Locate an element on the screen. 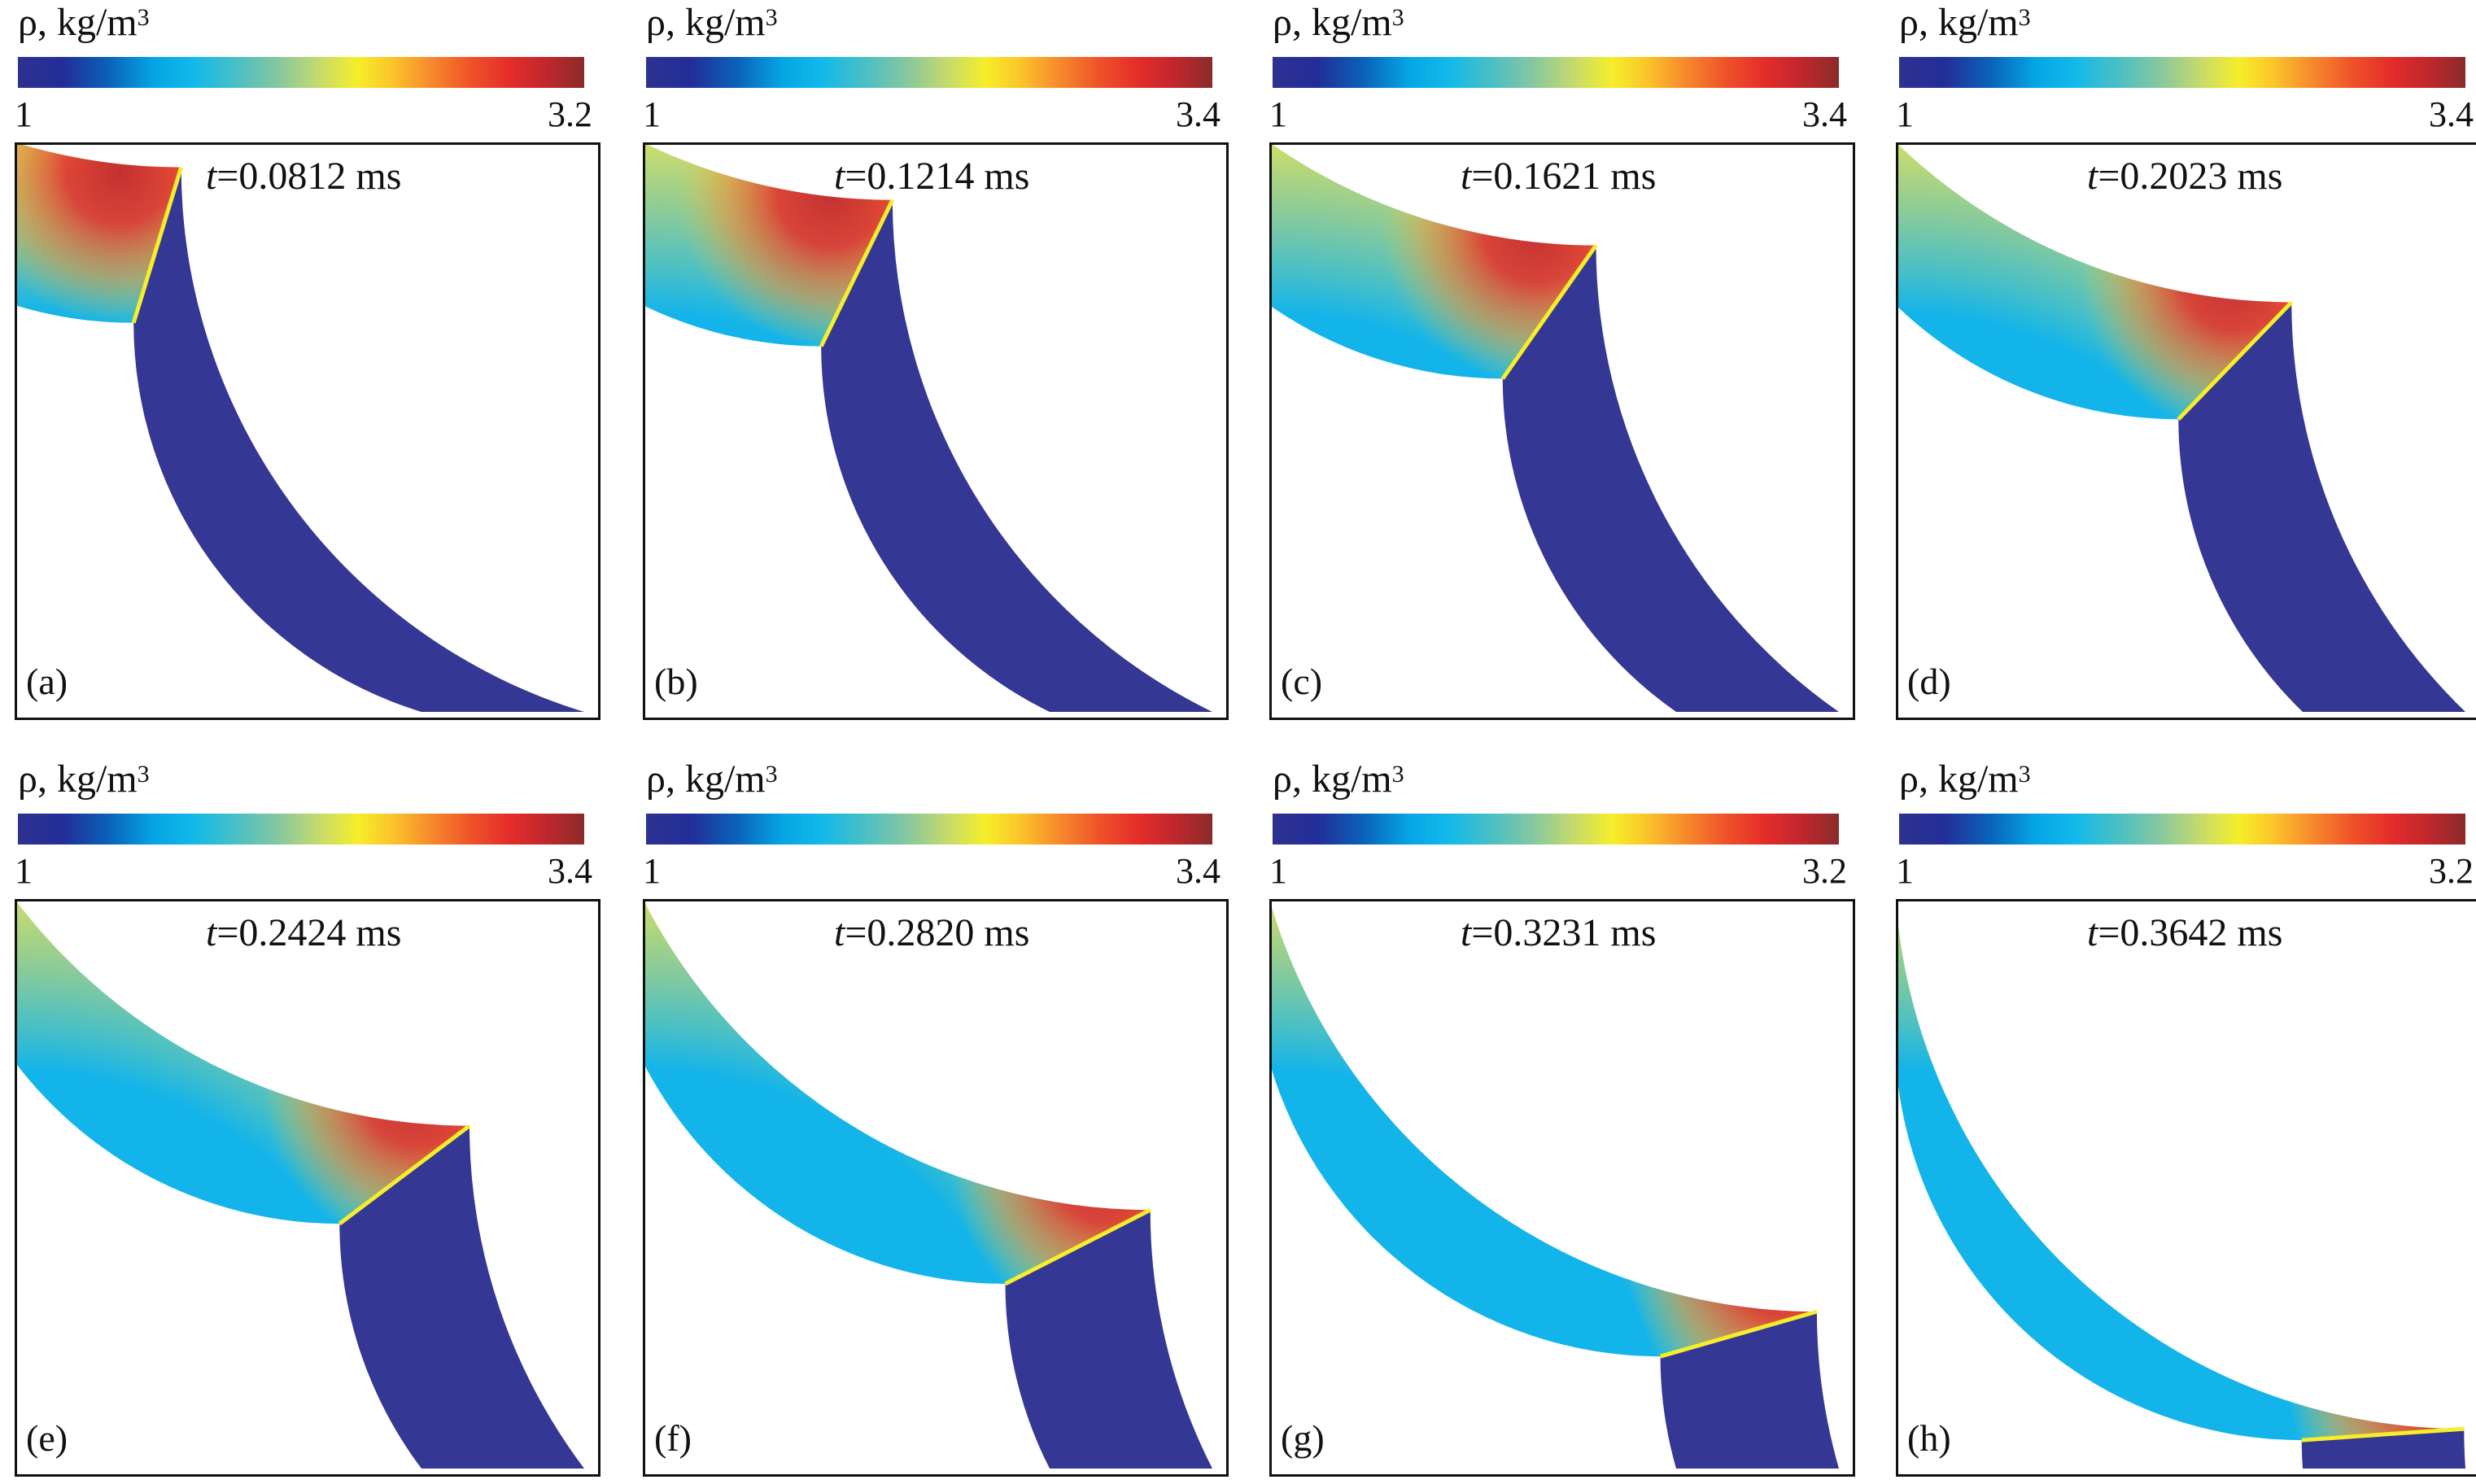 The width and height of the screenshot is (2476, 1484). panel-label: (a) is located at coordinates (47, 682).